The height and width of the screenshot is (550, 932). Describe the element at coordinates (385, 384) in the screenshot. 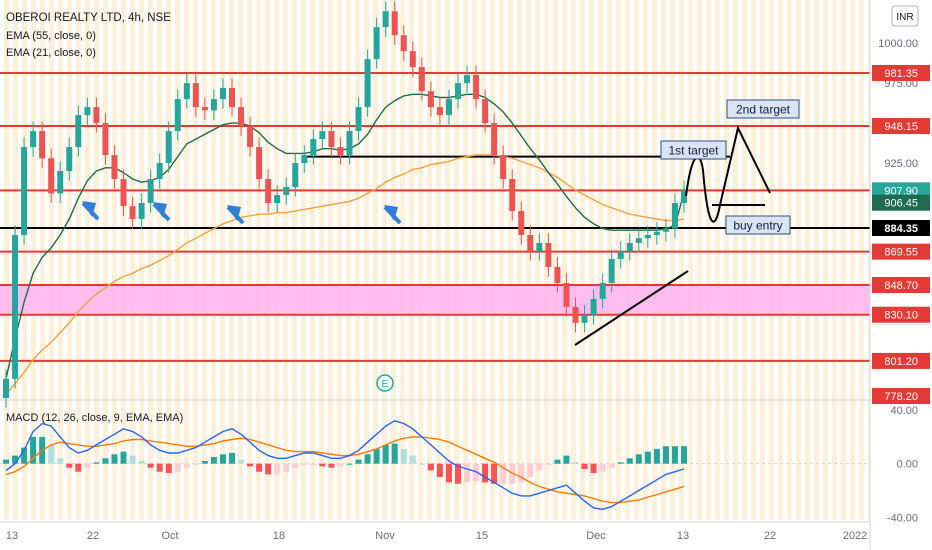

I see `earnings-label: E` at that location.